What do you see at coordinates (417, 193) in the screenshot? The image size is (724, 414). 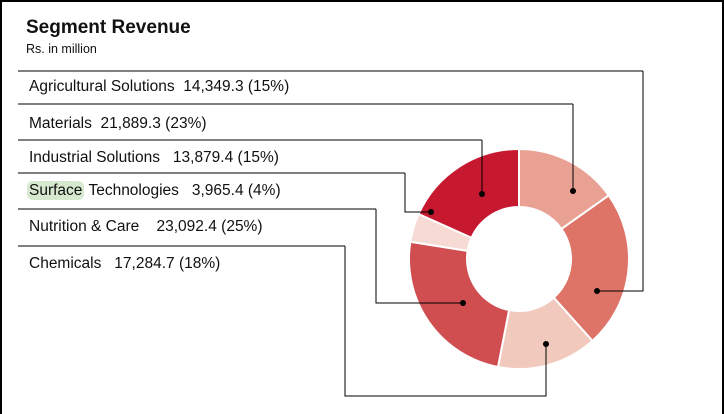 I see `leader-line-surface-technologies` at bounding box center [417, 193].